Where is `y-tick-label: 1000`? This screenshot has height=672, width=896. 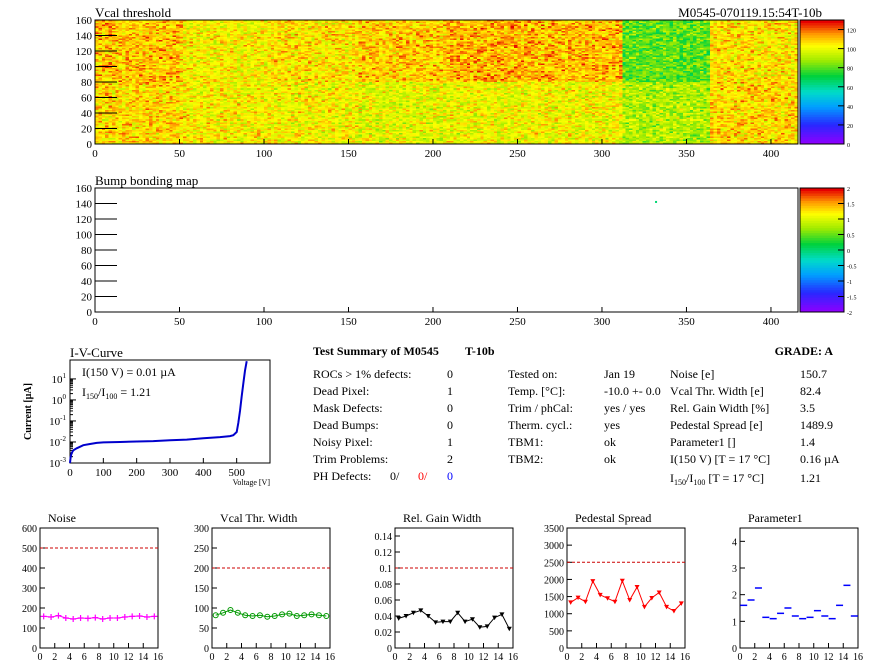
y-tick-label: 1000 is located at coordinates (554, 615).